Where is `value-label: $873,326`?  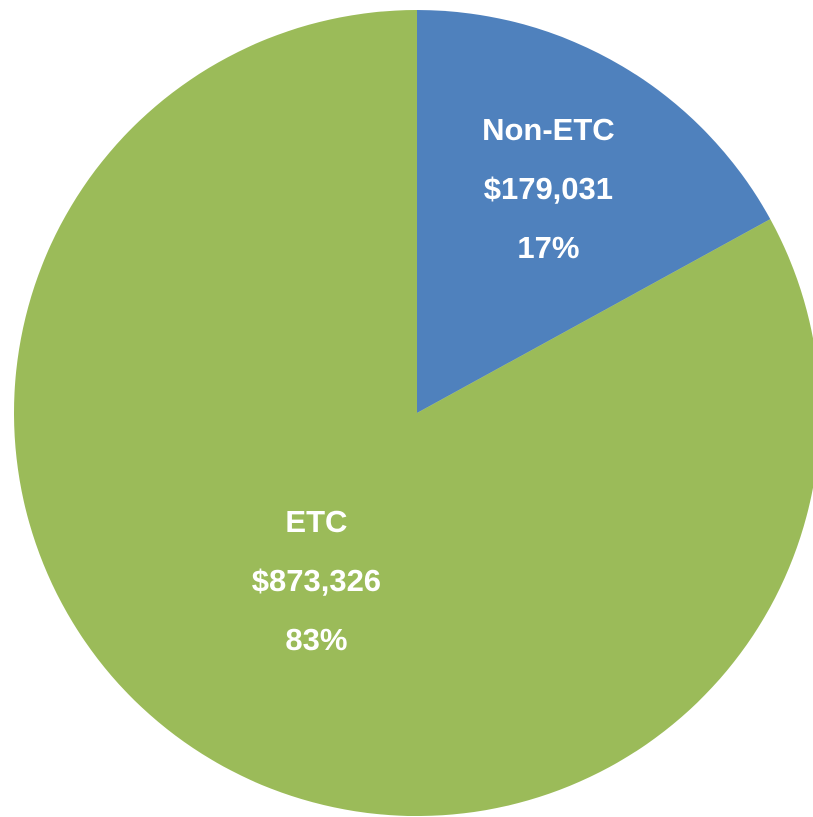 value-label: $873,326 is located at coordinates (316, 580).